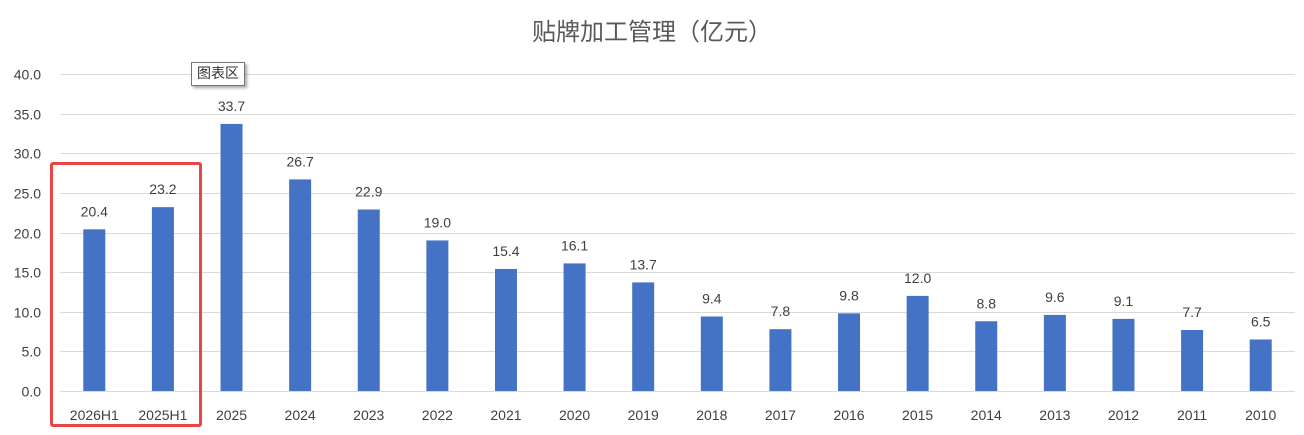  Describe the element at coordinates (231, 257) in the screenshot. I see `bar-2025` at that location.